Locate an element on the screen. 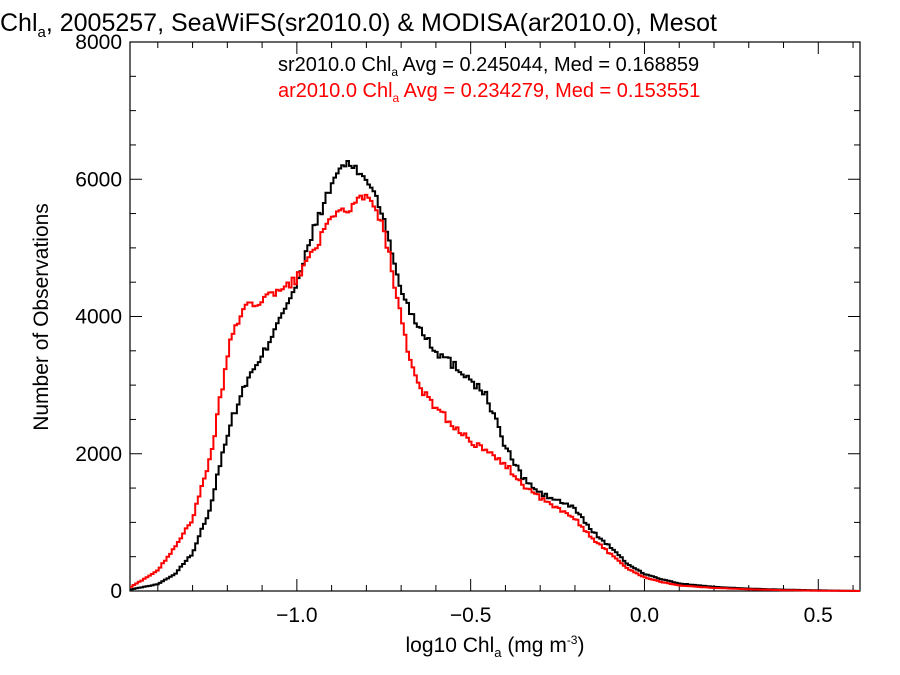  y-tick-label: 0 is located at coordinates (116, 591).